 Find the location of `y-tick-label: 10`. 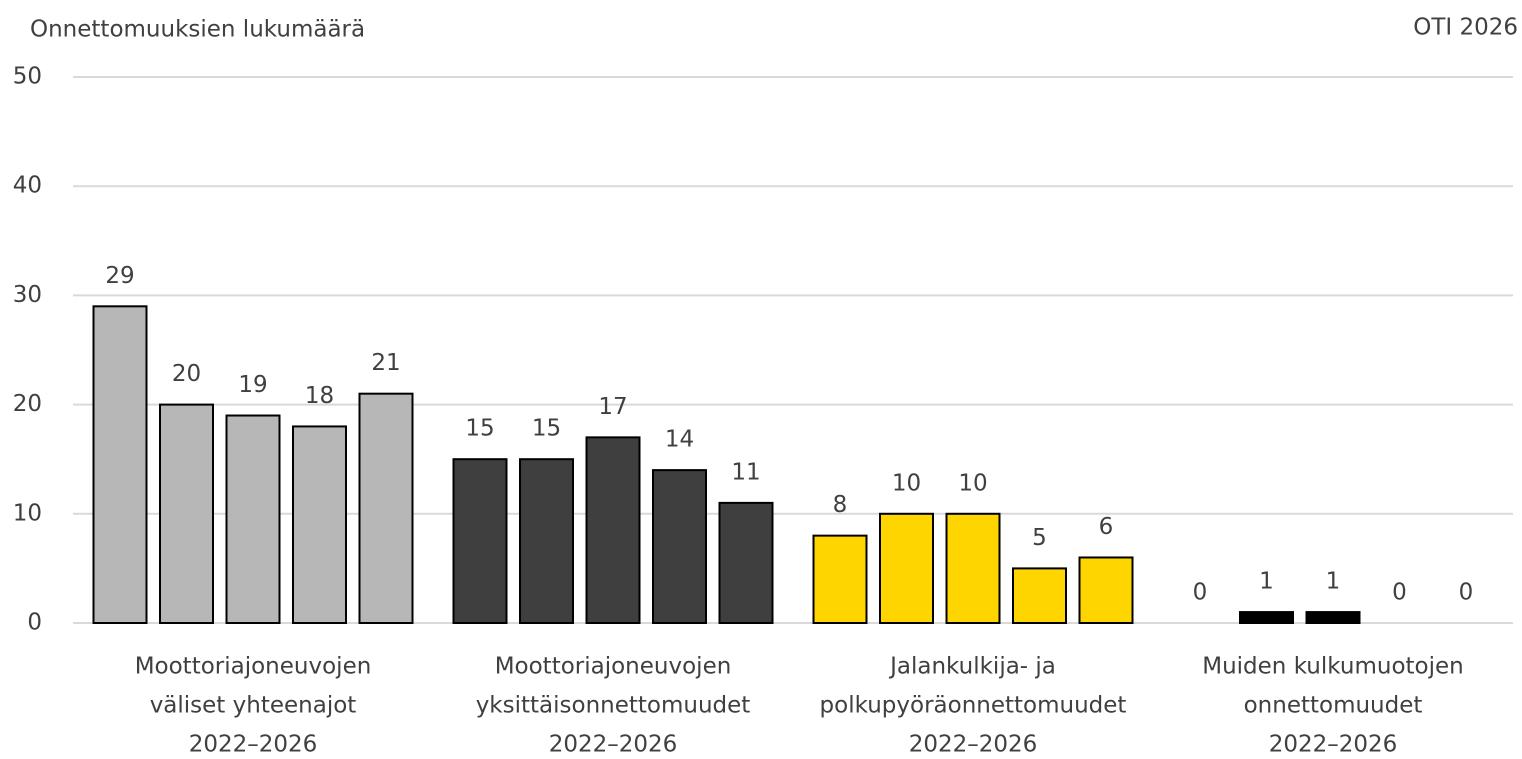

y-tick-label: 10 is located at coordinates (27, 513).